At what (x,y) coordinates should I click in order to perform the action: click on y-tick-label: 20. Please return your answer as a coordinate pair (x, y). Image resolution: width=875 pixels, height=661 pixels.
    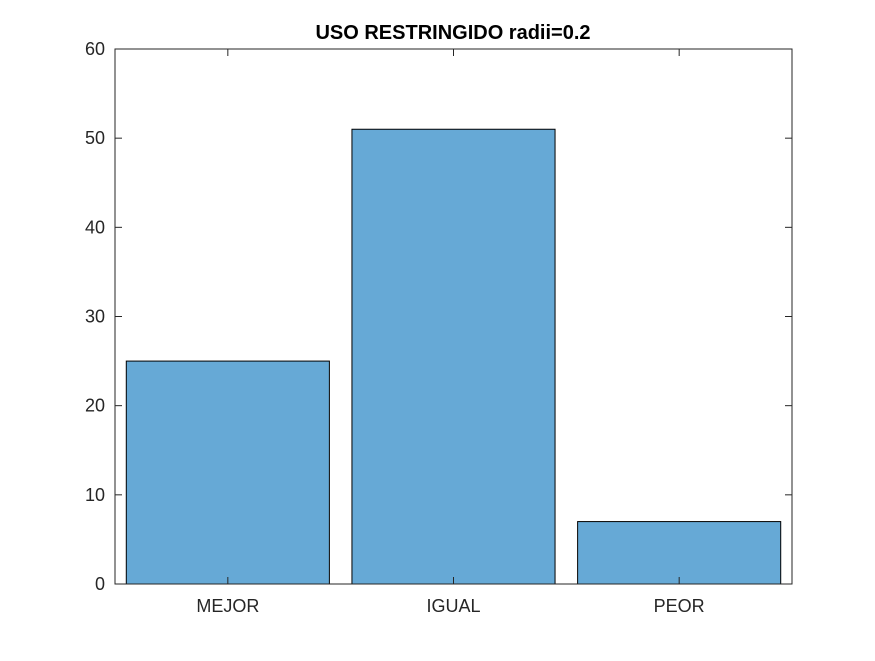
    Looking at the image, I should click on (95, 406).